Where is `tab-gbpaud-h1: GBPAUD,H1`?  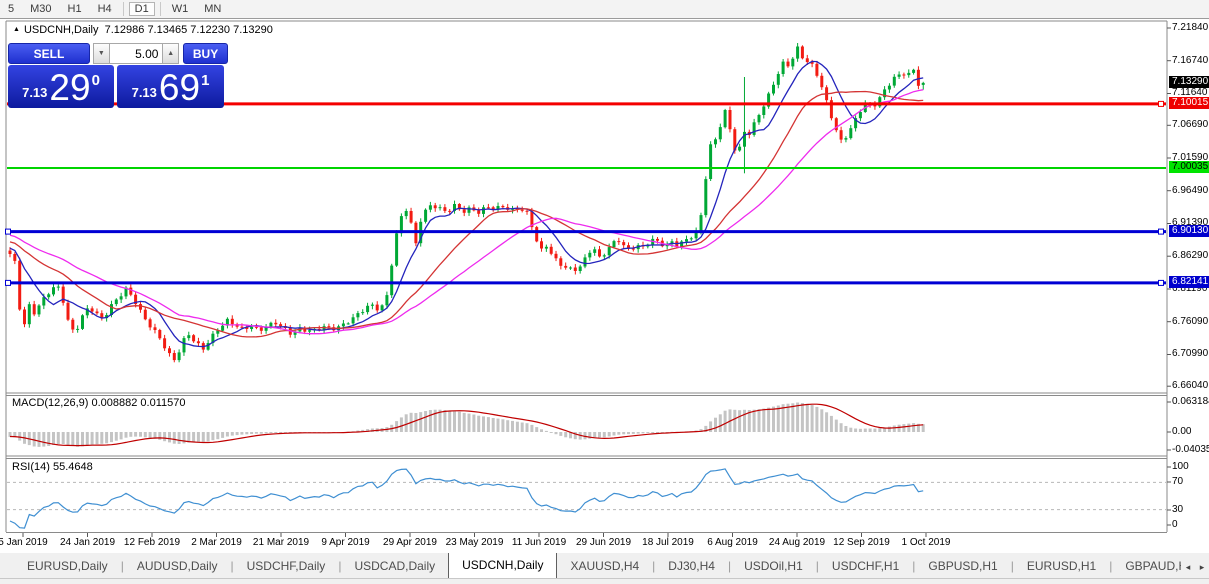
tab-gbpaud-h1: GBPAUD,H1 is located at coordinates (1153, 566).